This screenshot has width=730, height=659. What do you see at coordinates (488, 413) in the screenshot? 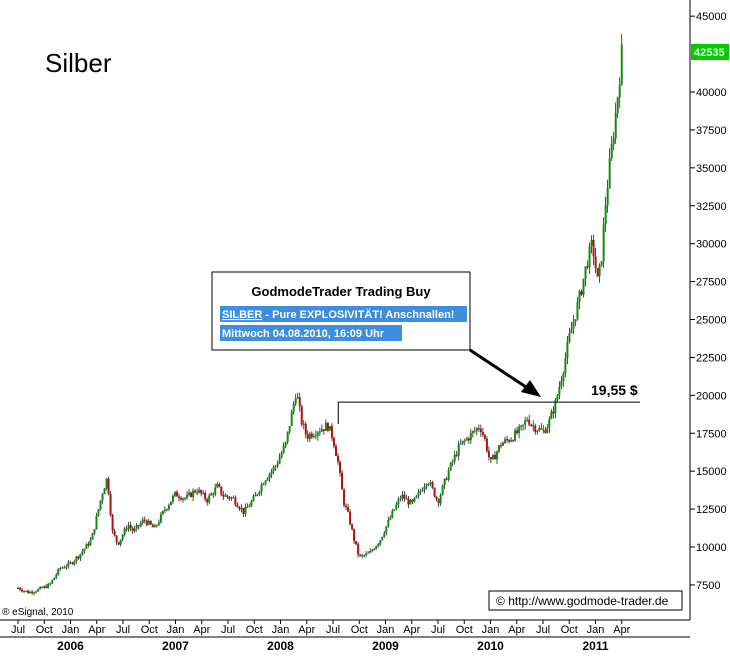
I see `resistance-line` at bounding box center [488, 413].